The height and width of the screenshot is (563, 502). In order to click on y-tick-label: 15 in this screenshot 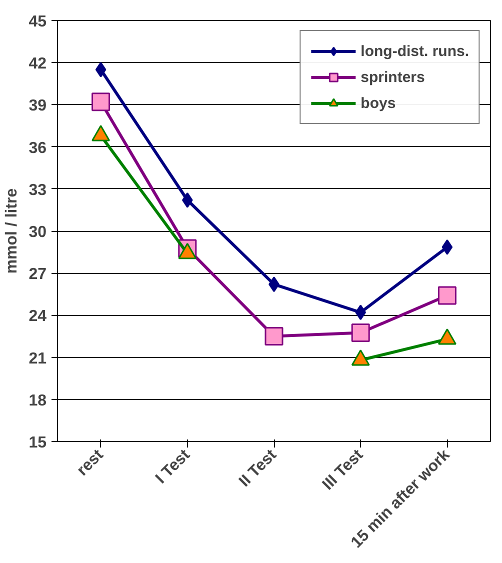, I will do `click(37, 443)`.